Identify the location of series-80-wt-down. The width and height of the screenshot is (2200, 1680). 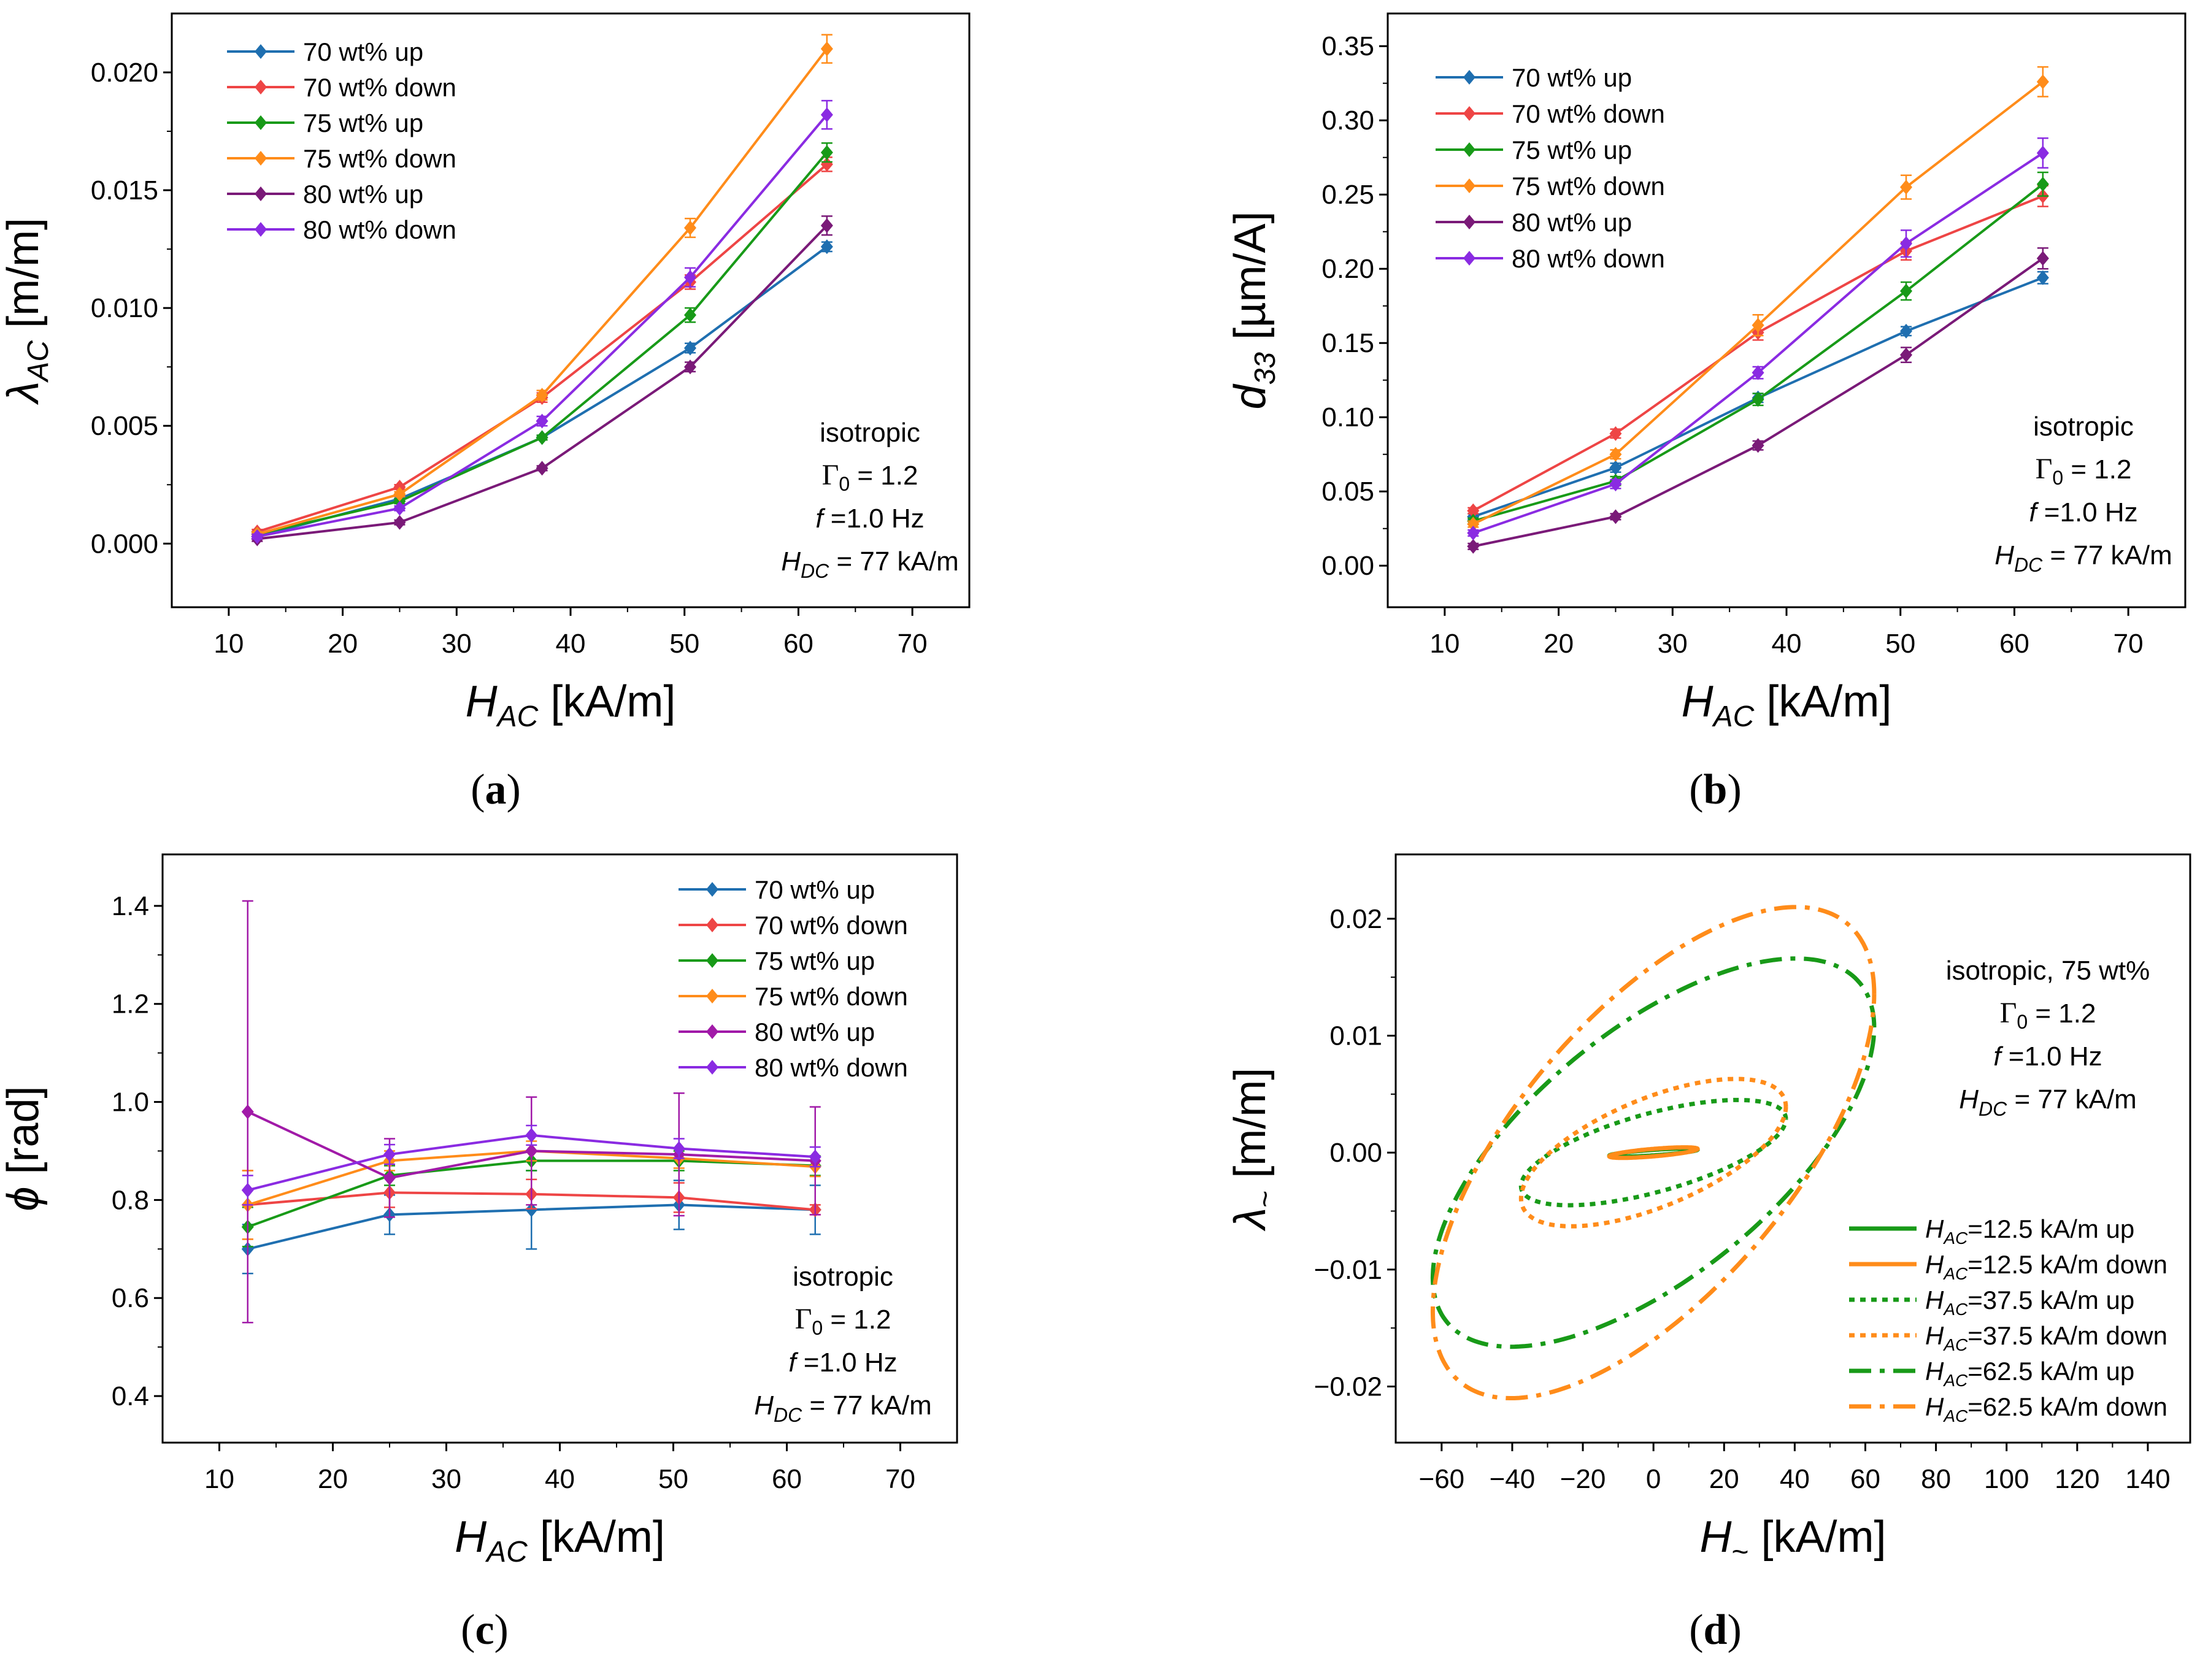
(542, 321).